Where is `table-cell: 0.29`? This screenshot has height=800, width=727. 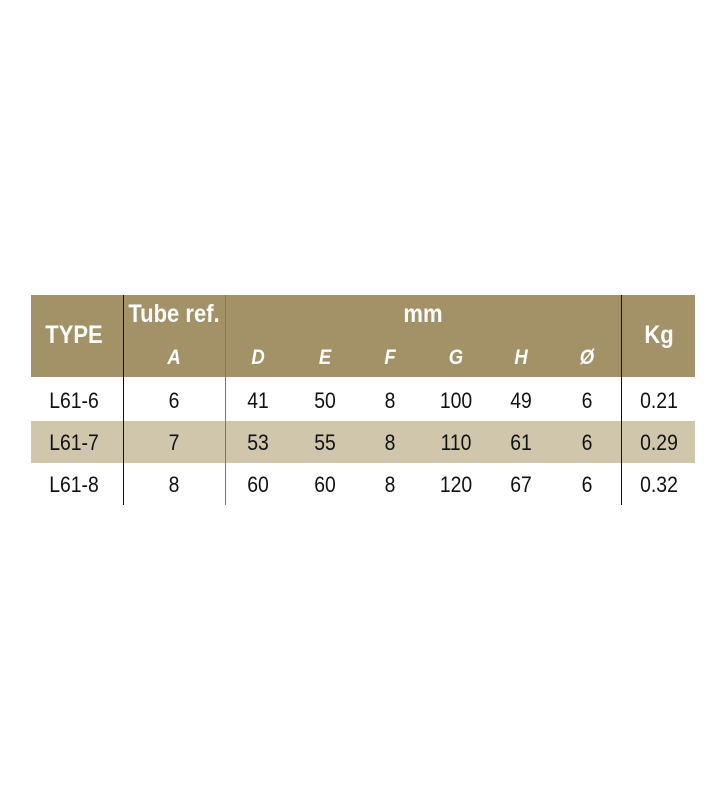 table-cell: 0.29 is located at coordinates (659, 442).